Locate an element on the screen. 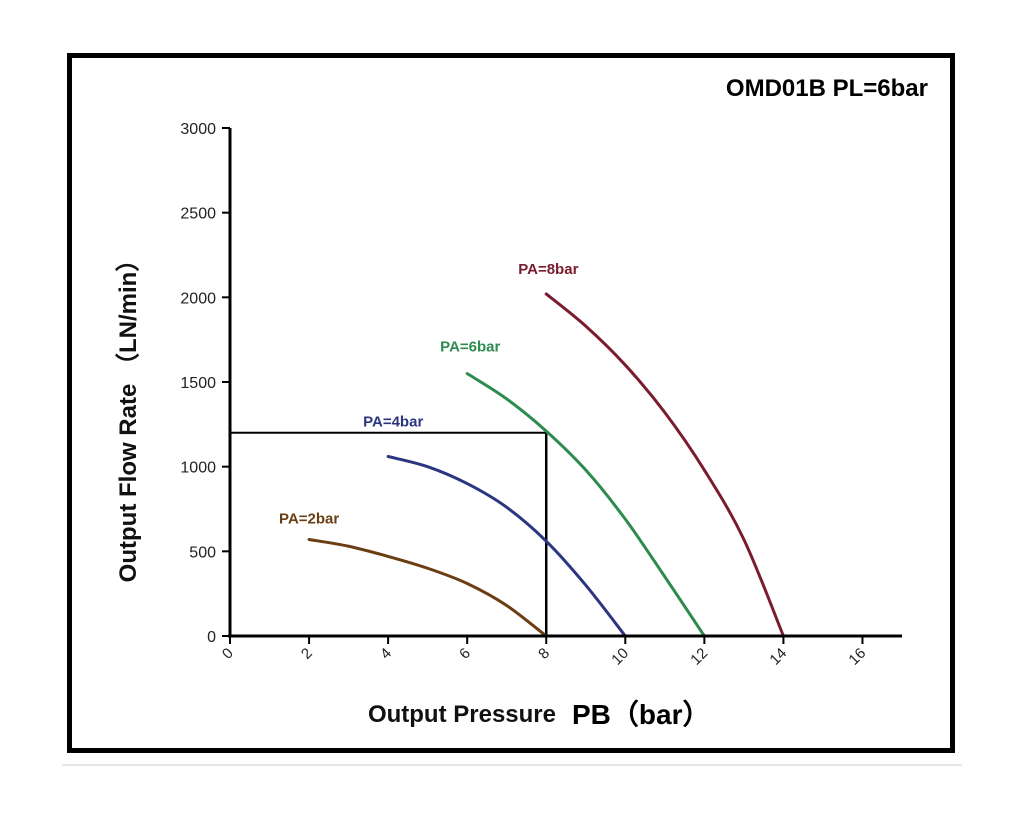  series-line-pa-8bar is located at coordinates (664, 465).